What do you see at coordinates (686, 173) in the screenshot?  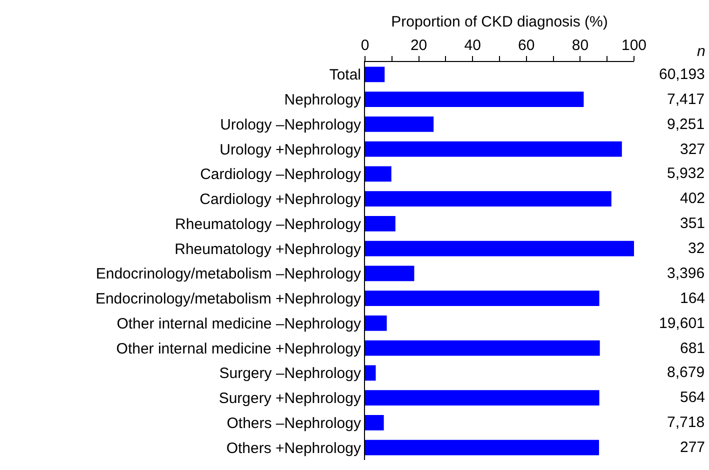 I see `text: 5,932` at bounding box center [686, 173].